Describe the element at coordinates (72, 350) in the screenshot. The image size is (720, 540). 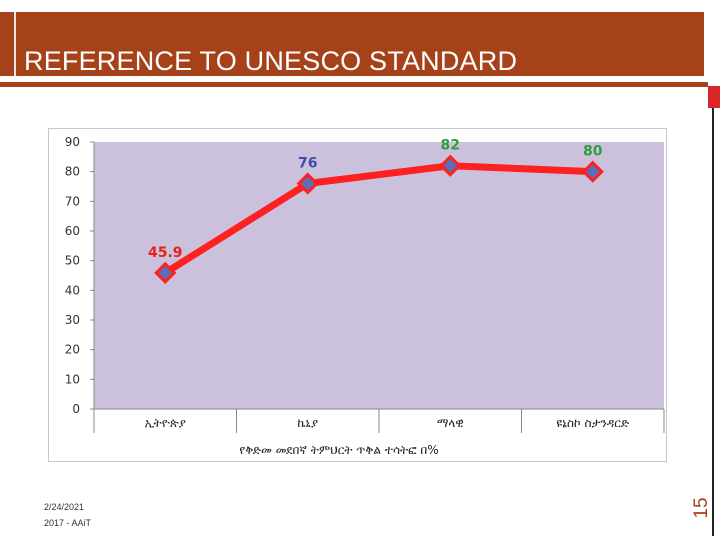
I see `y-tick-label: 20` at that location.